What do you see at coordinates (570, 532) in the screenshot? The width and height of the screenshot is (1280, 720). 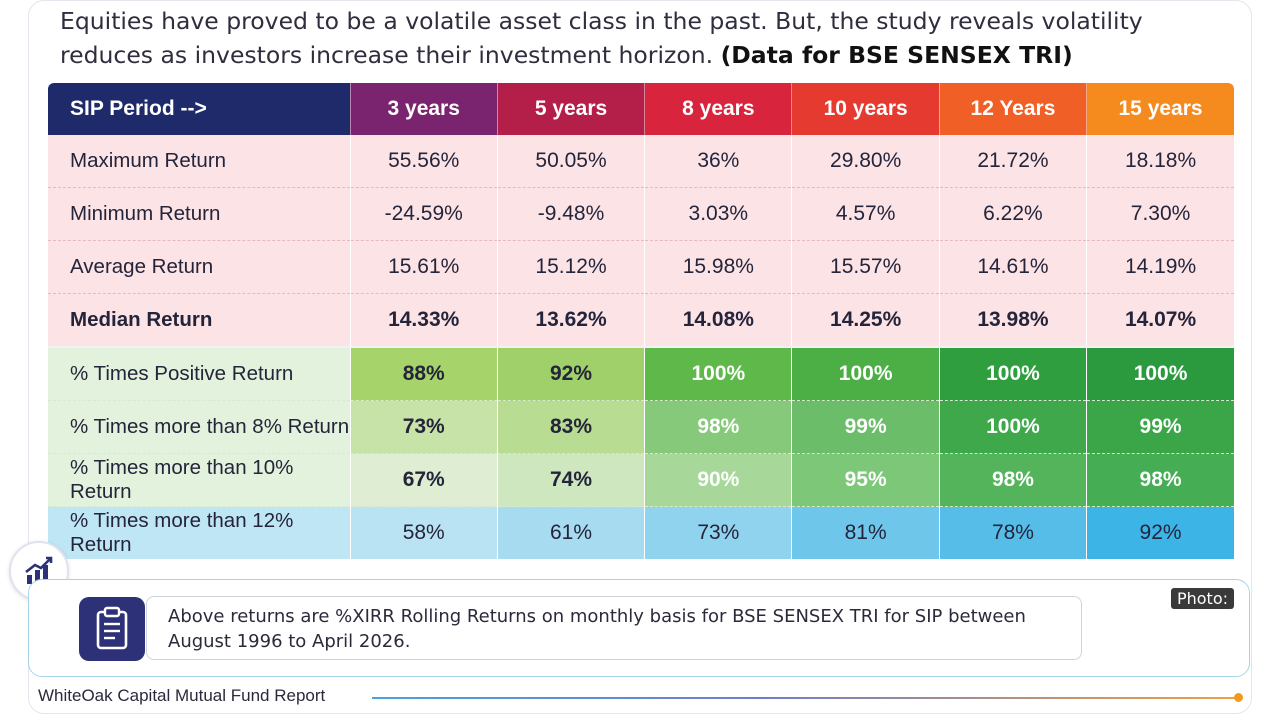 I see `table-cell: 61%` at bounding box center [570, 532].